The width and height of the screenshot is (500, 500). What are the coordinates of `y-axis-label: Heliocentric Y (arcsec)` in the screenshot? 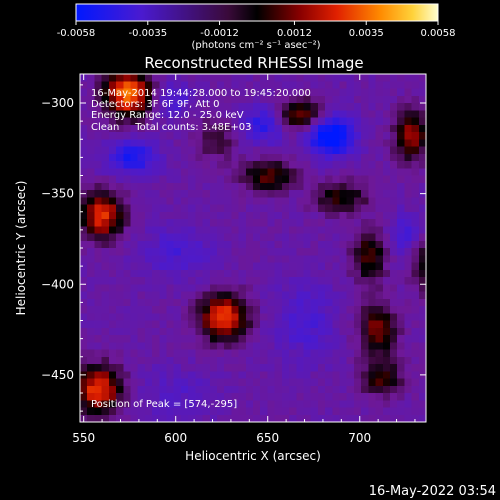 It's located at (21, 248).